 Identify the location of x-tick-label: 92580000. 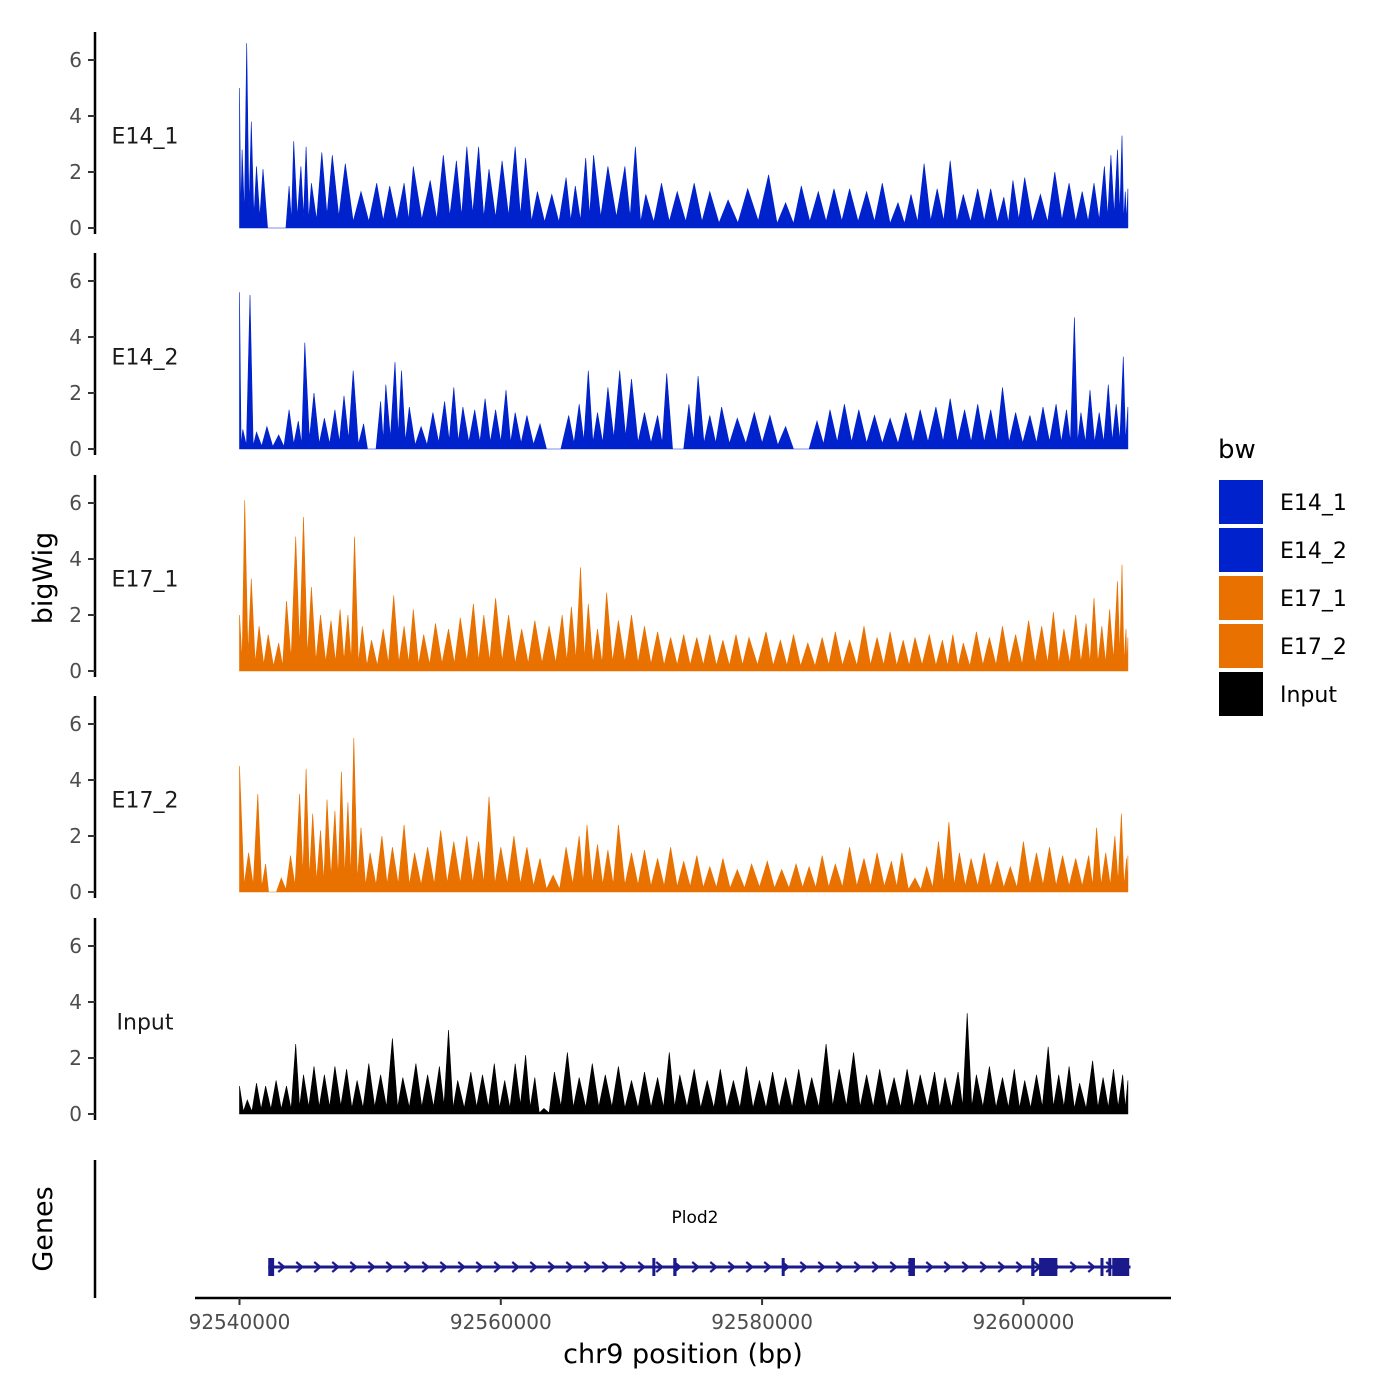
(762, 1322).